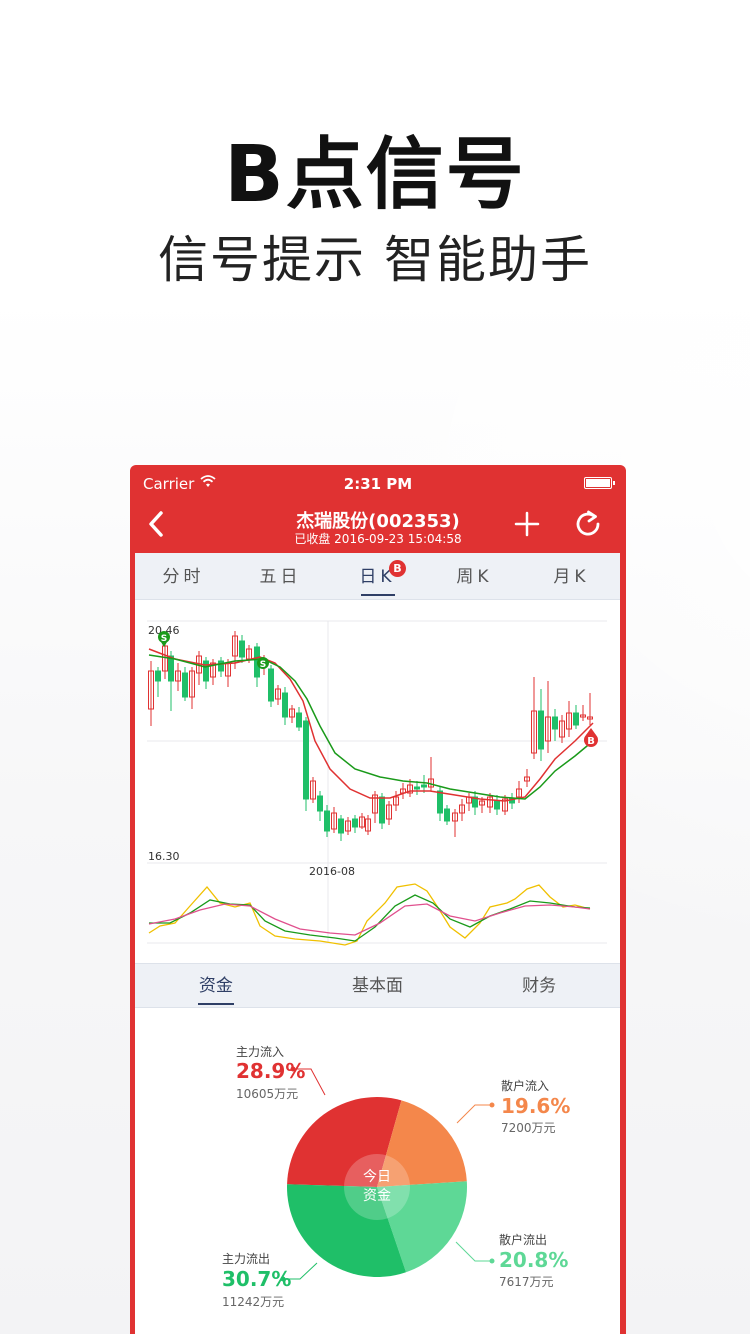 The width and height of the screenshot is (750, 1334). I want to click on tab-monthly-k: 月K, so click(571, 576).